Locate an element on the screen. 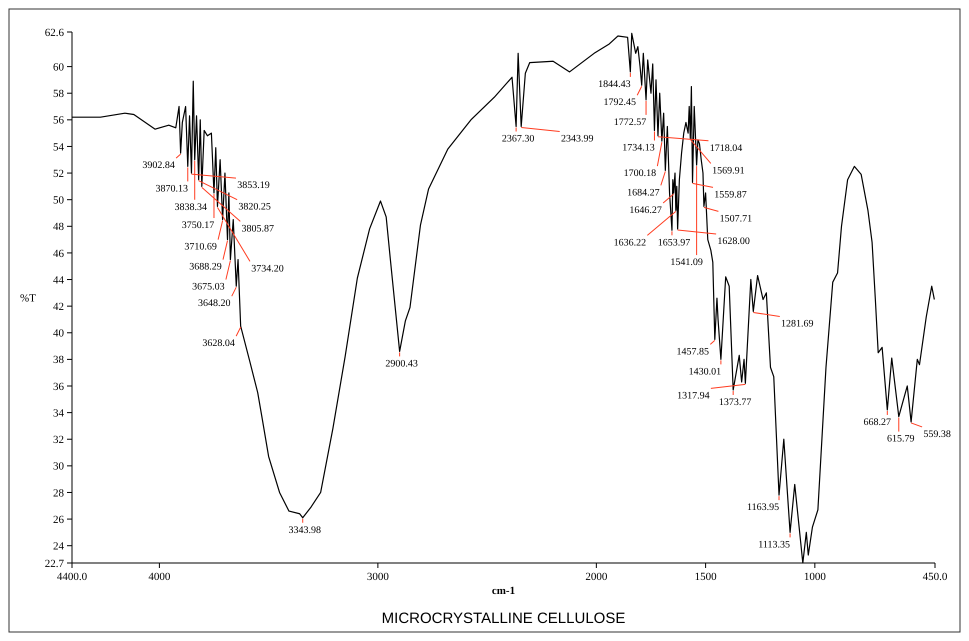  y-tick-label: 48 is located at coordinates (58, 227).